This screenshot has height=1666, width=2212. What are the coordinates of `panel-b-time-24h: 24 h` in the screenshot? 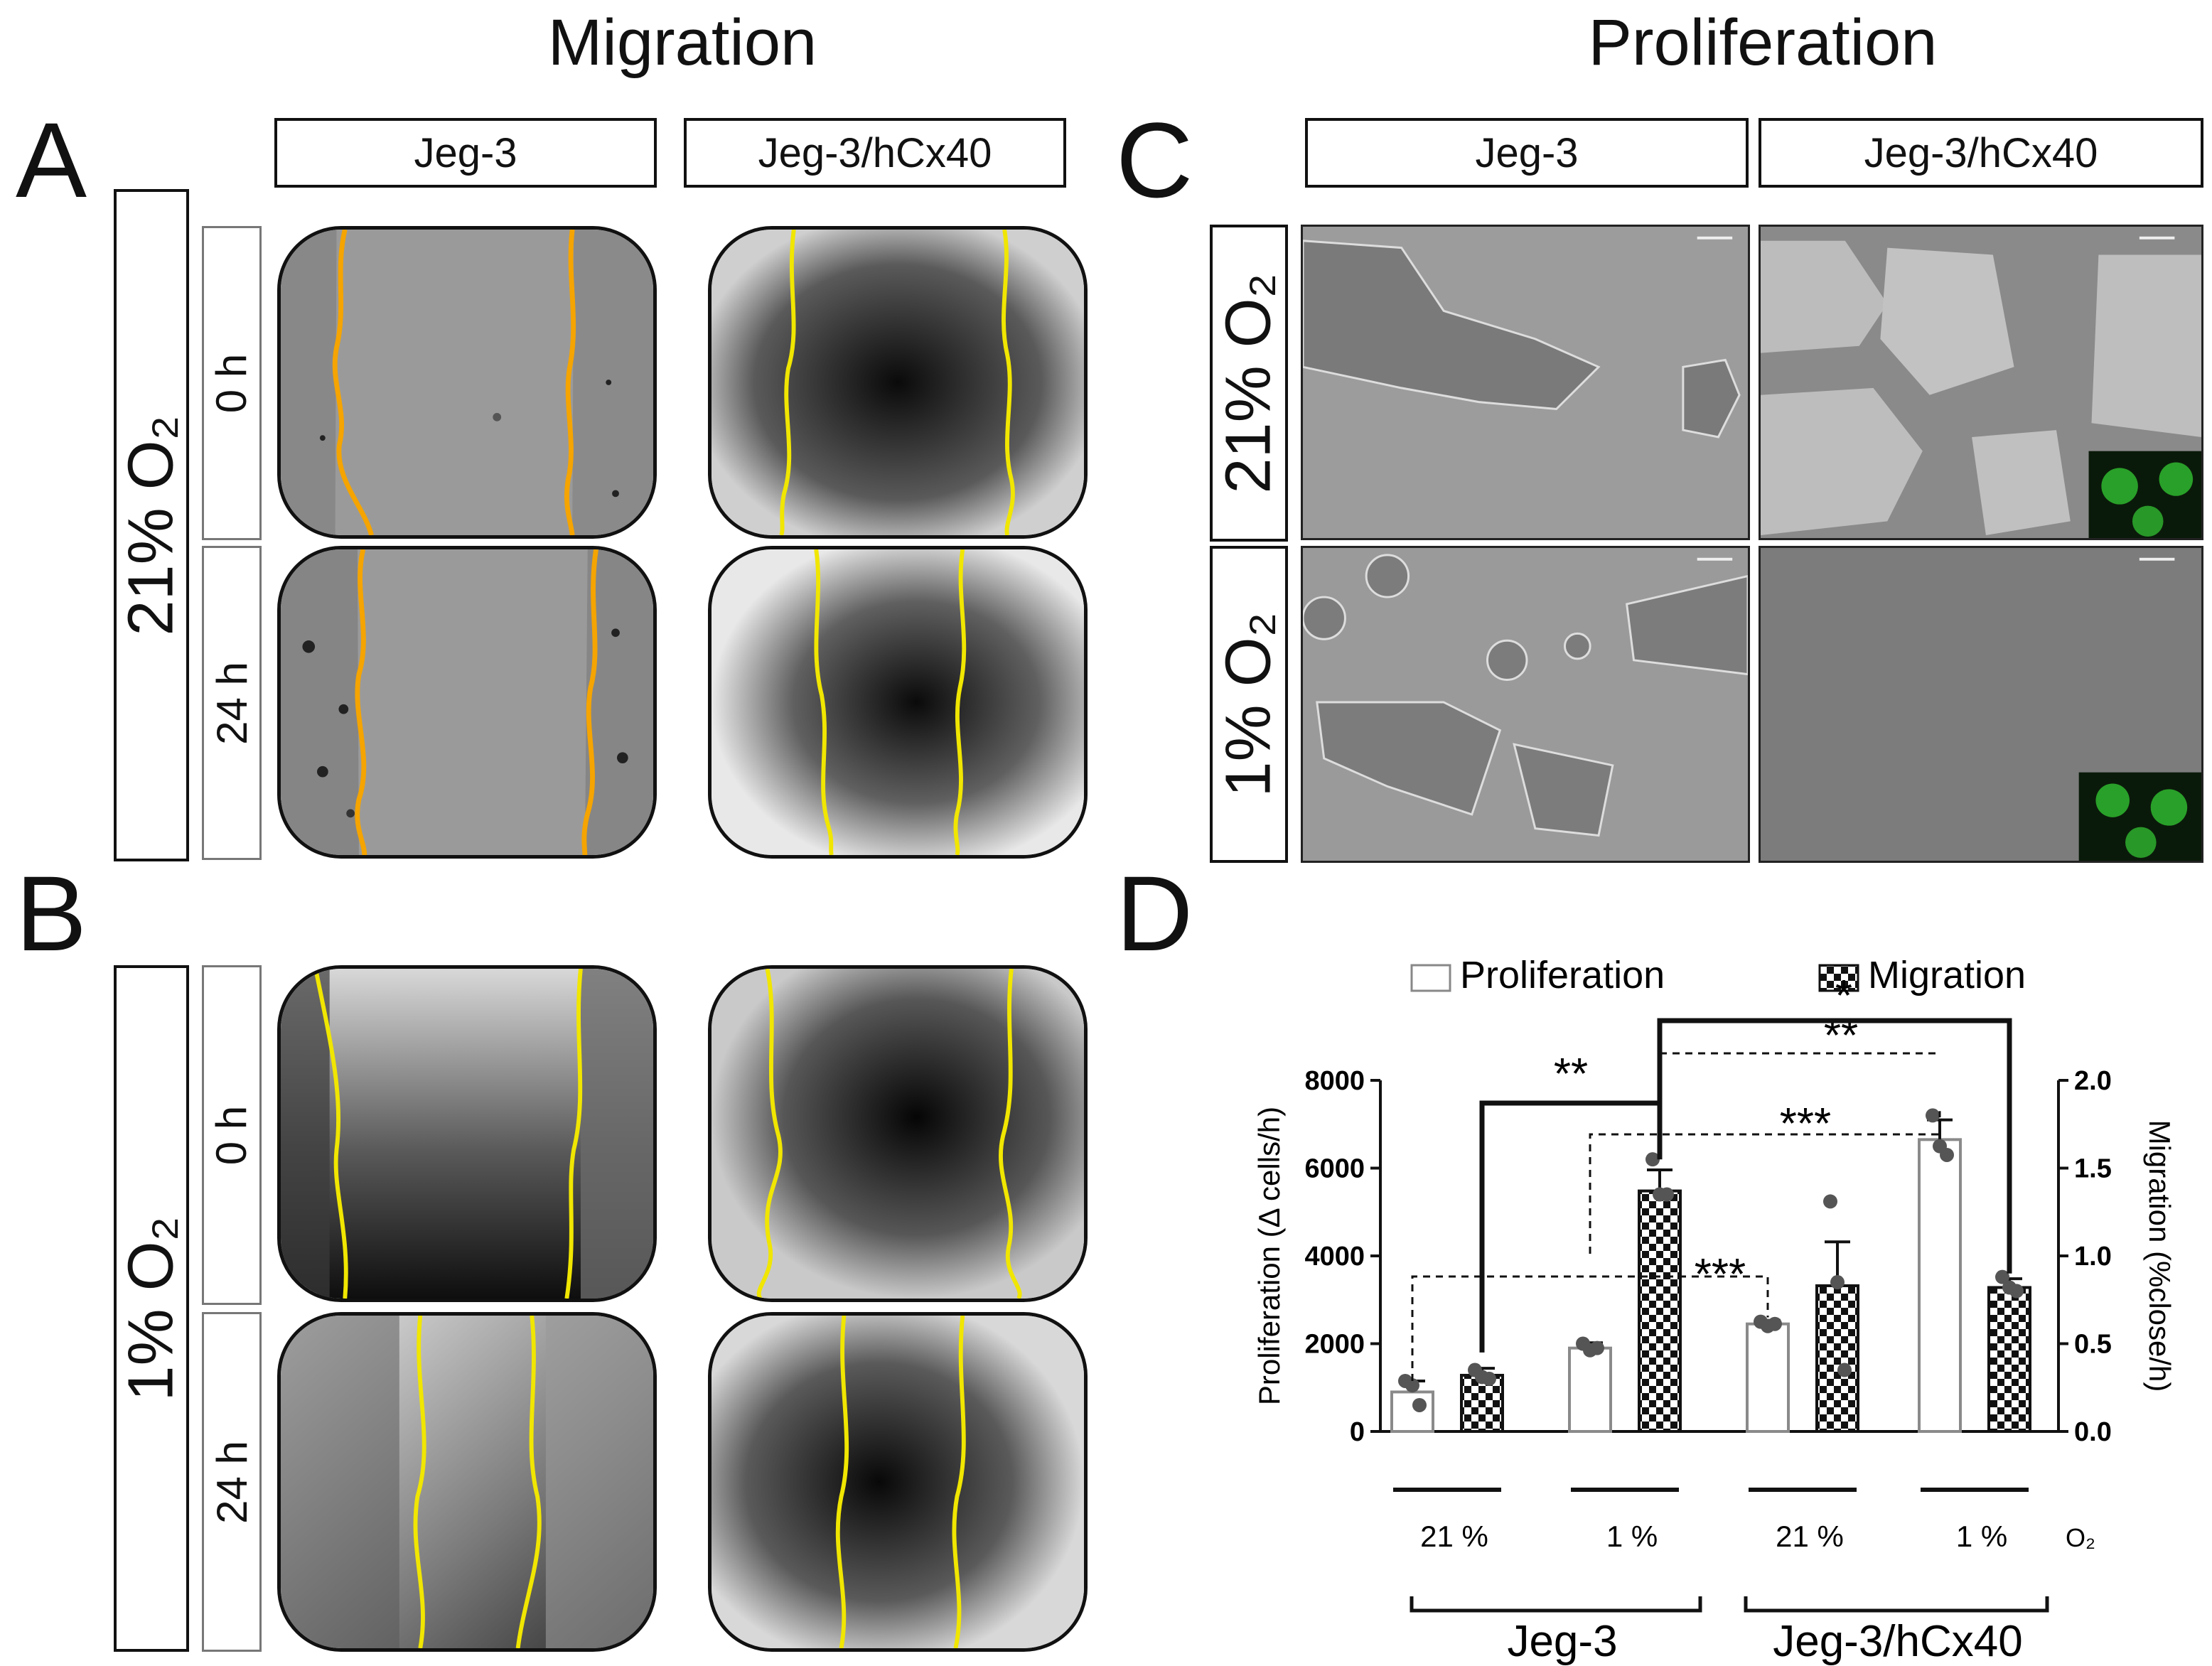 It's located at (232, 1482).